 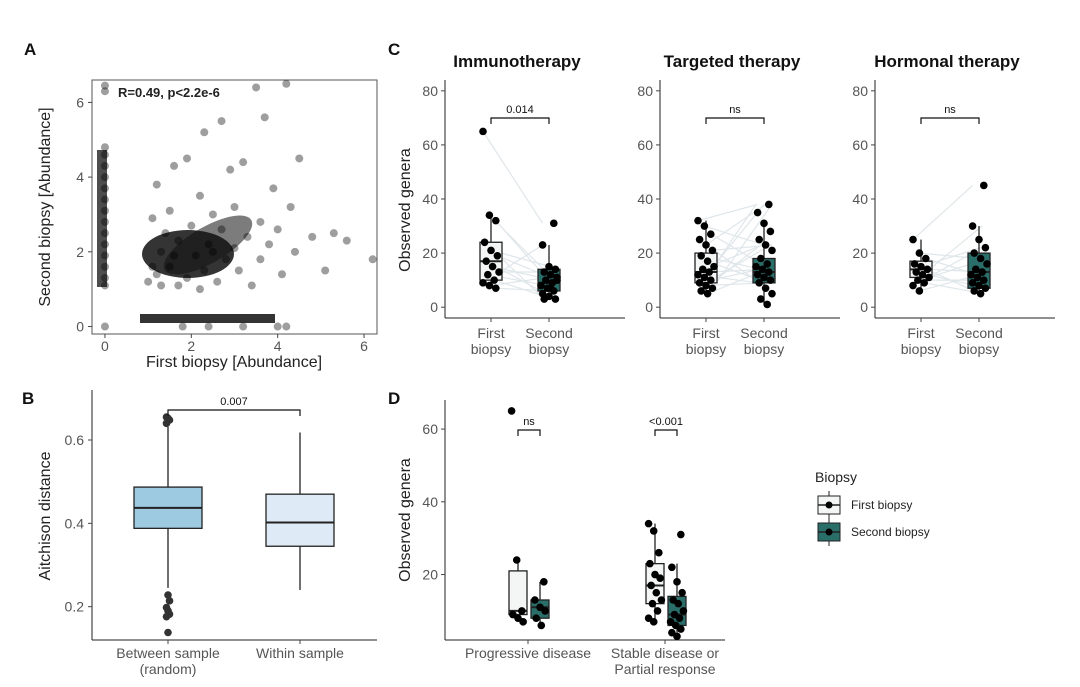 I want to click on panel-c-ytick-label: 60, so click(x=860, y=145).